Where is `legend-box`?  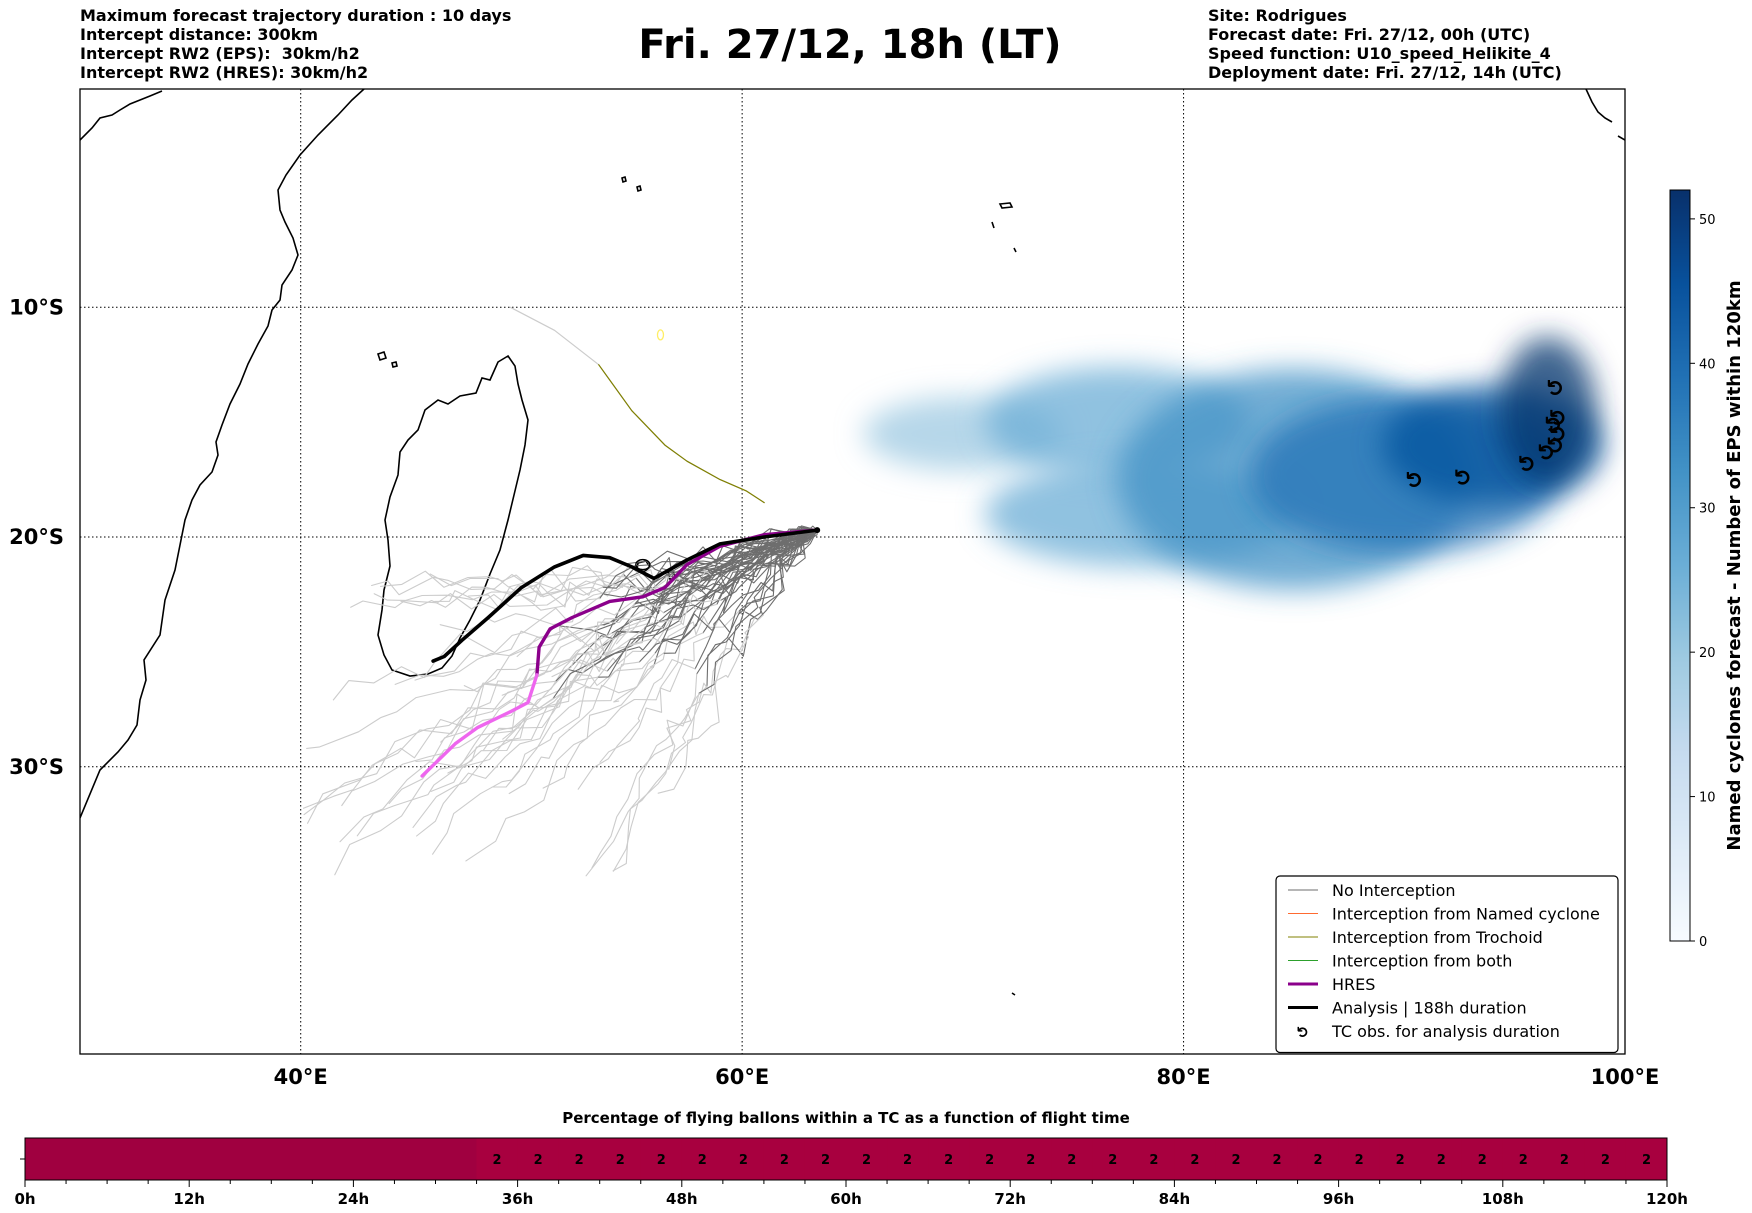 legend-box is located at coordinates (1447, 964).